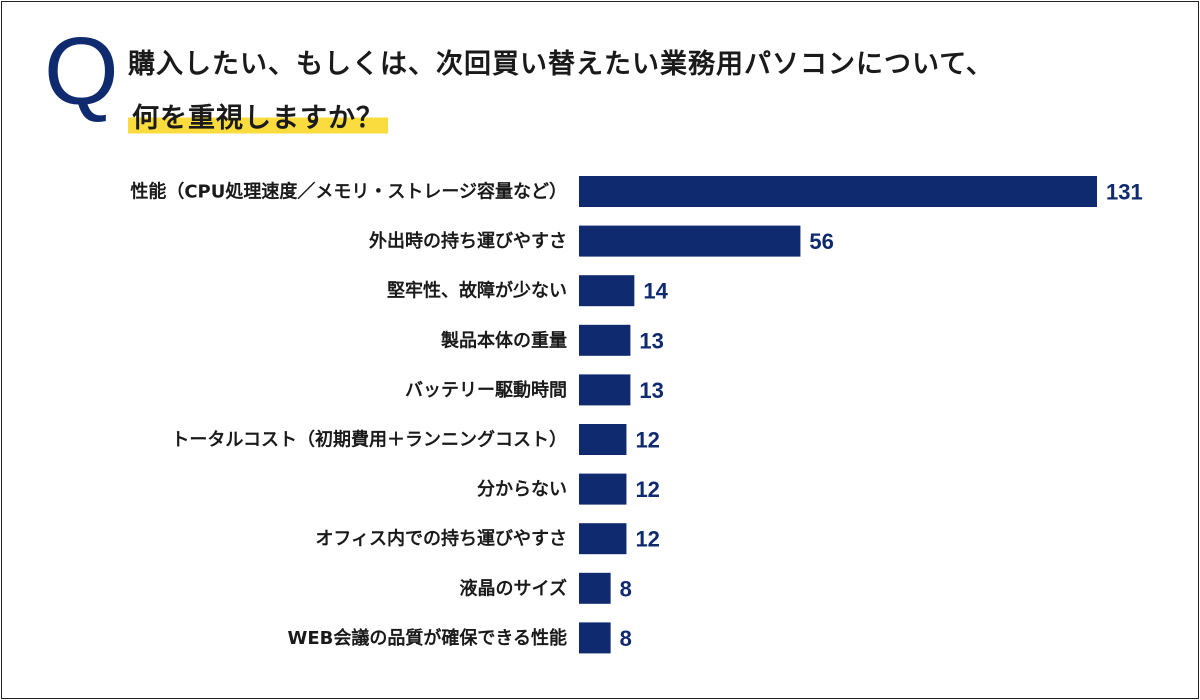 This screenshot has width=1200, height=700. What do you see at coordinates (1124, 192) in the screenshot?
I see `value-label: 131` at bounding box center [1124, 192].